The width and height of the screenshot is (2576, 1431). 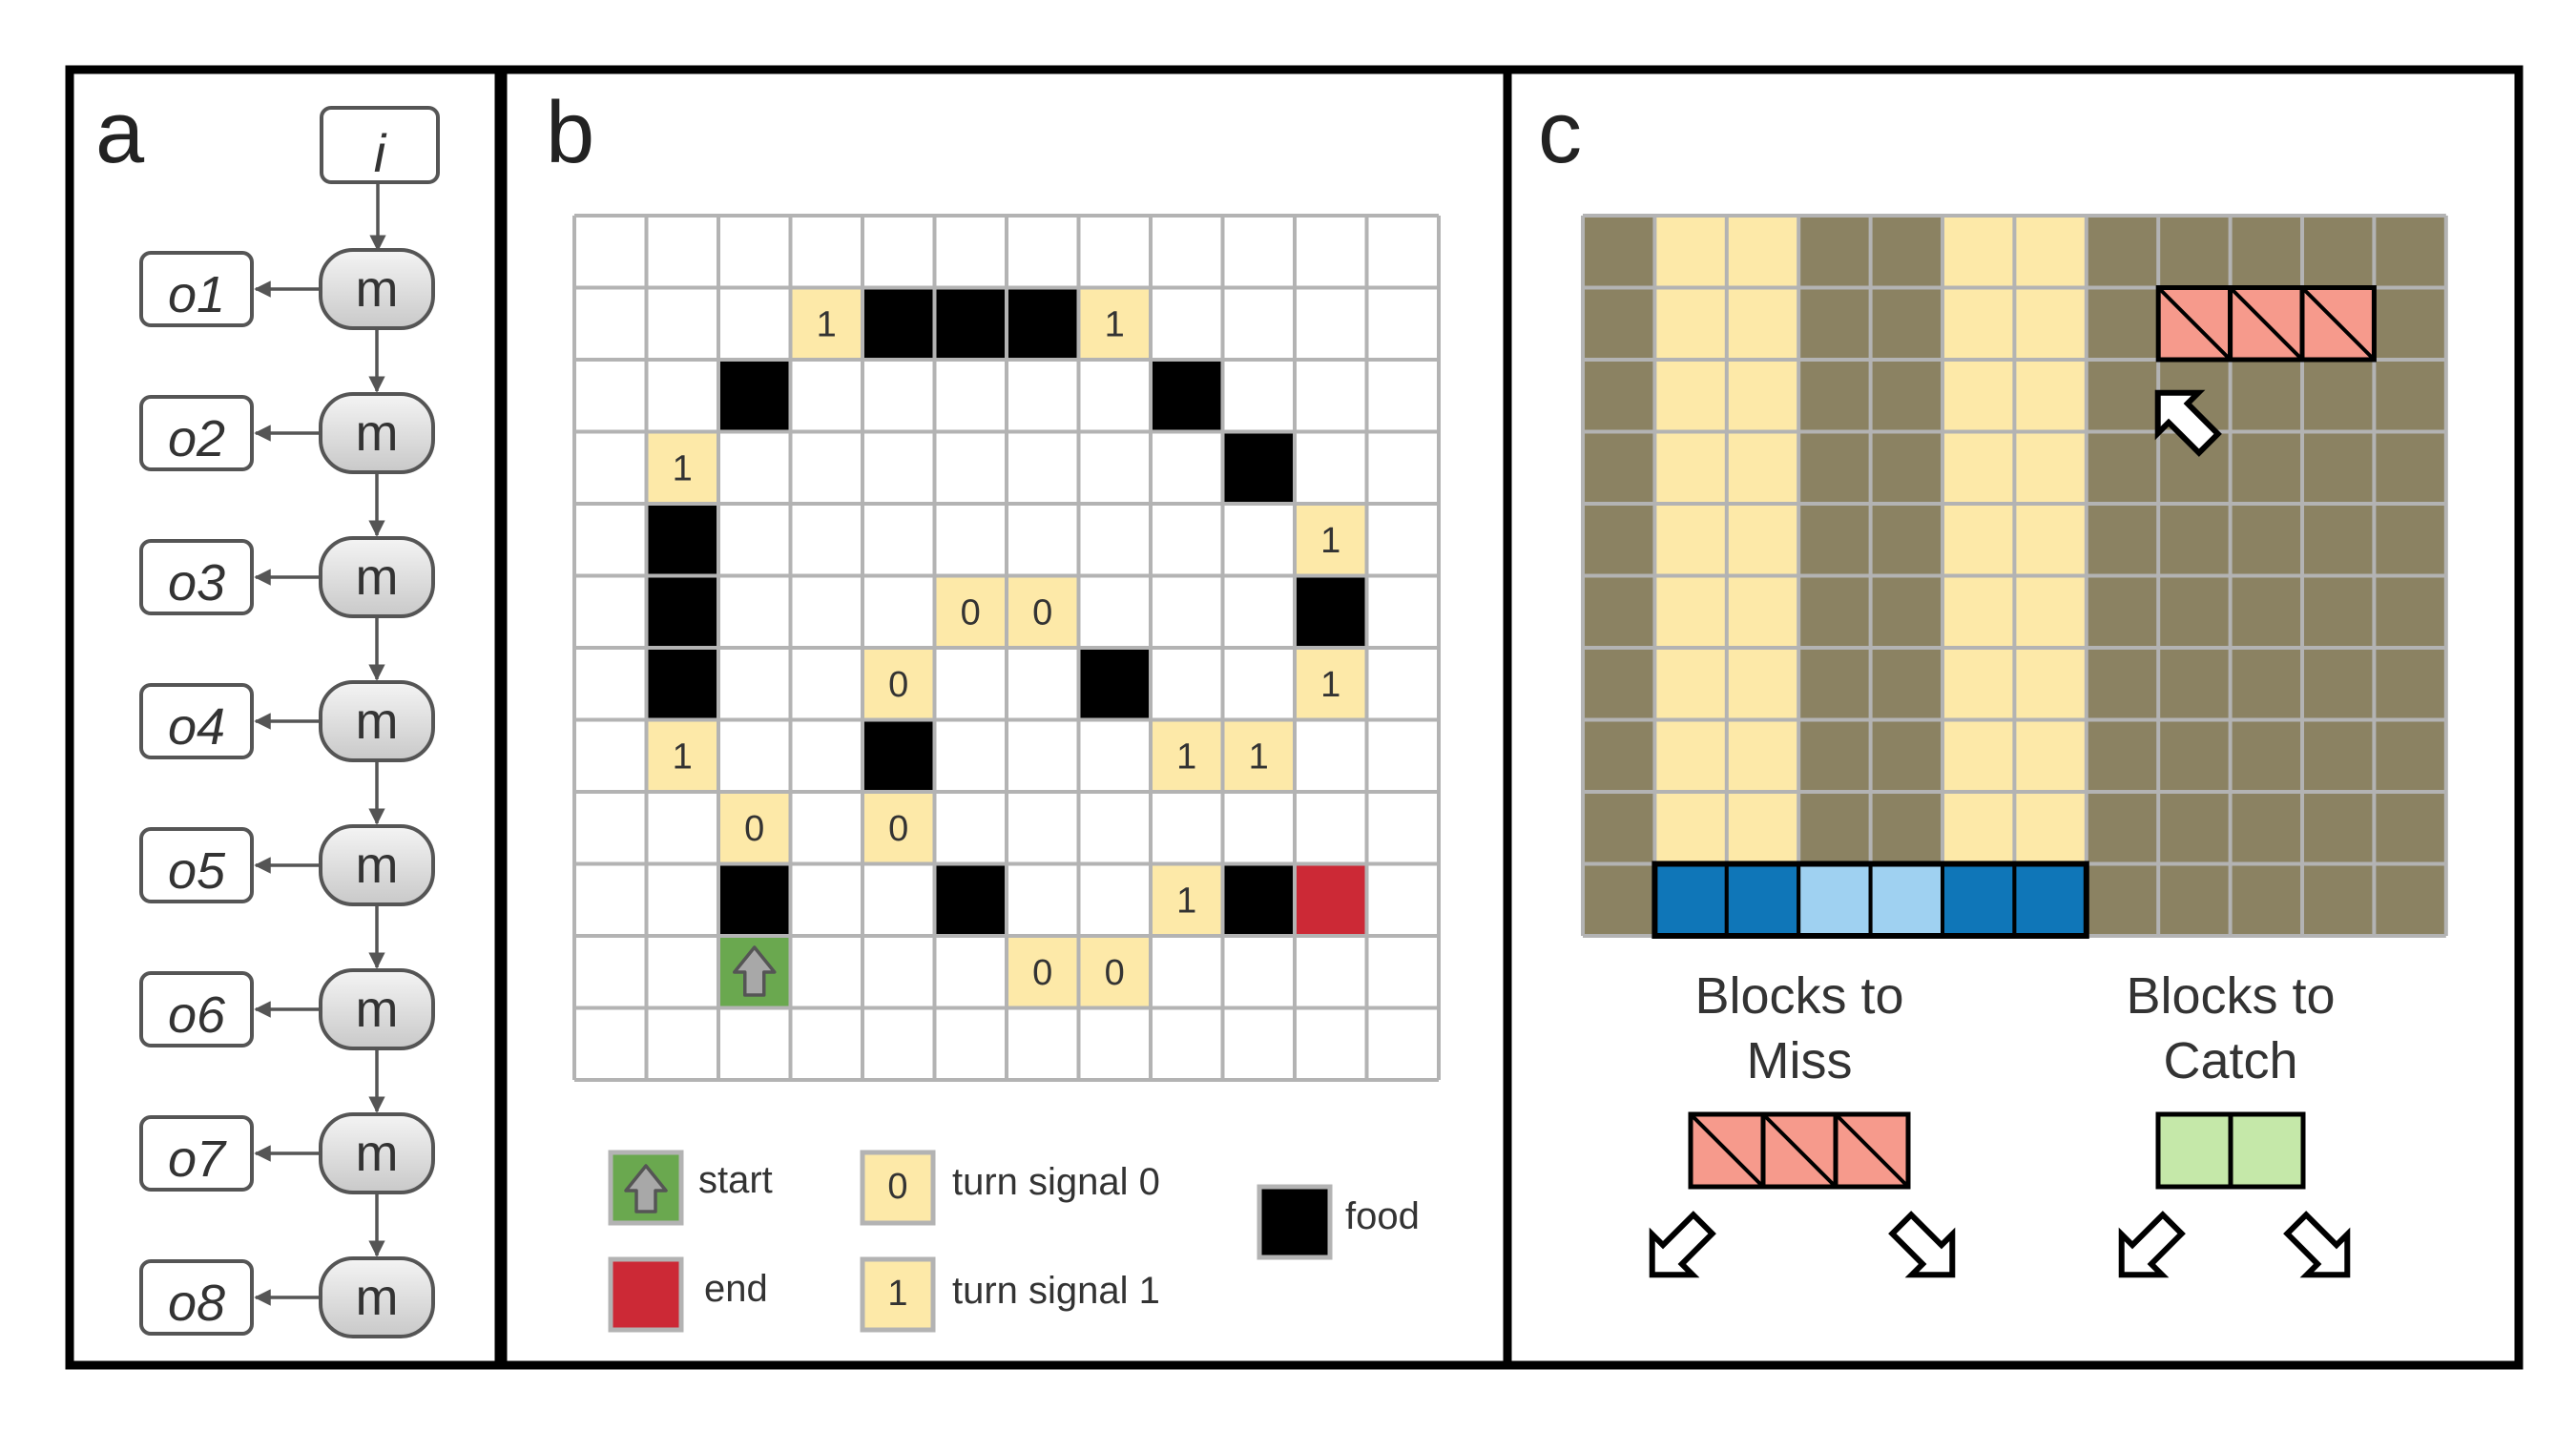 I want to click on memory-chain-rows: m o1 m o2 m o3 m o4 m o5 m o6 m o7 m o8, so click(x=287, y=793).